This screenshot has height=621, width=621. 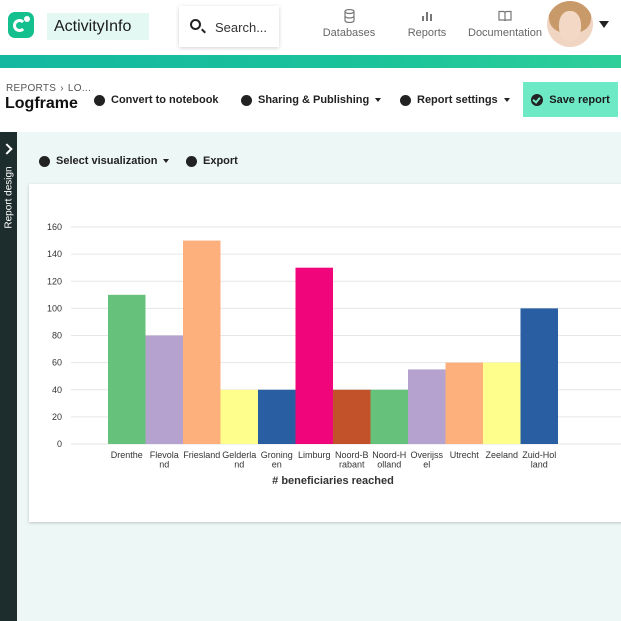 I want to click on x-tick-label-line: Groning, so click(x=277, y=455).